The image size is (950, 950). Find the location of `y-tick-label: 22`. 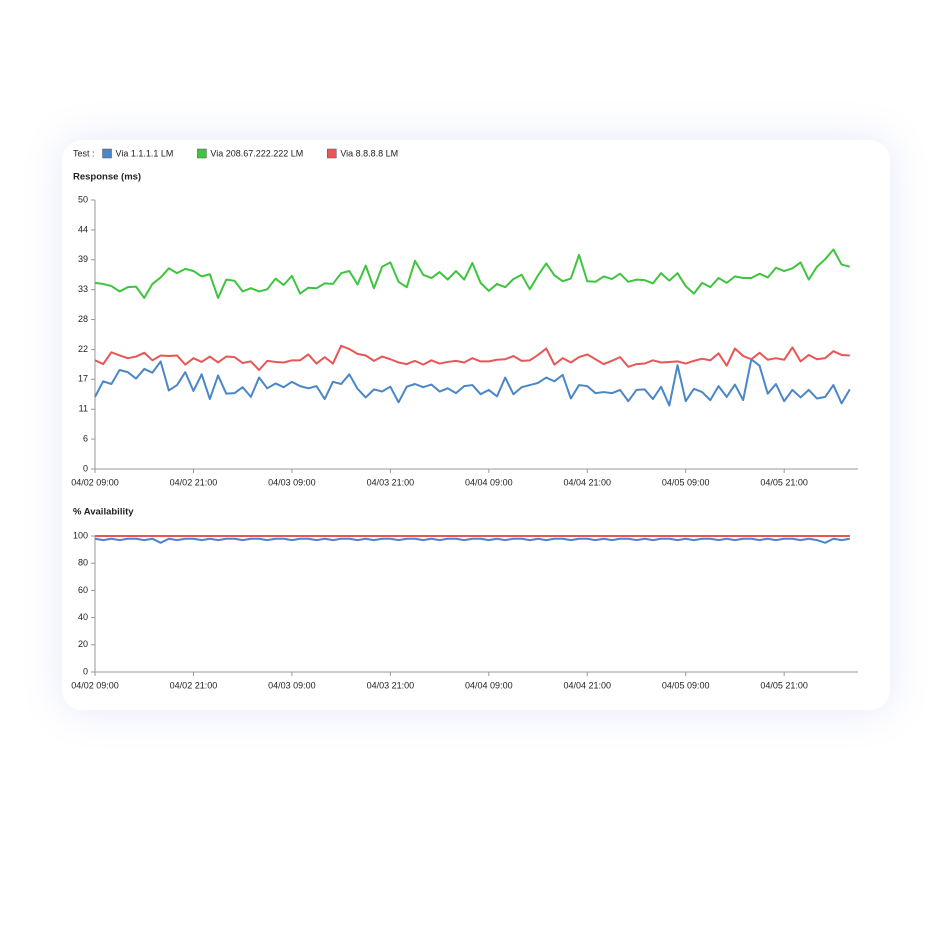

y-tick-label: 22 is located at coordinates (83, 349).